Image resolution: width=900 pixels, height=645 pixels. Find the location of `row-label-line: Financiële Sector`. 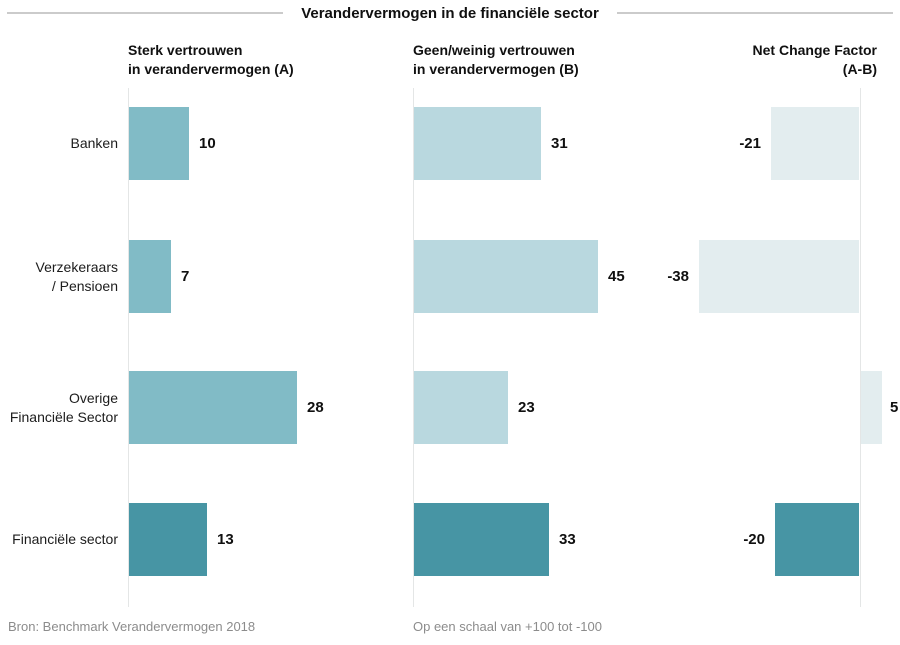

row-label-line: Financiële Sector is located at coordinates (63, 416).